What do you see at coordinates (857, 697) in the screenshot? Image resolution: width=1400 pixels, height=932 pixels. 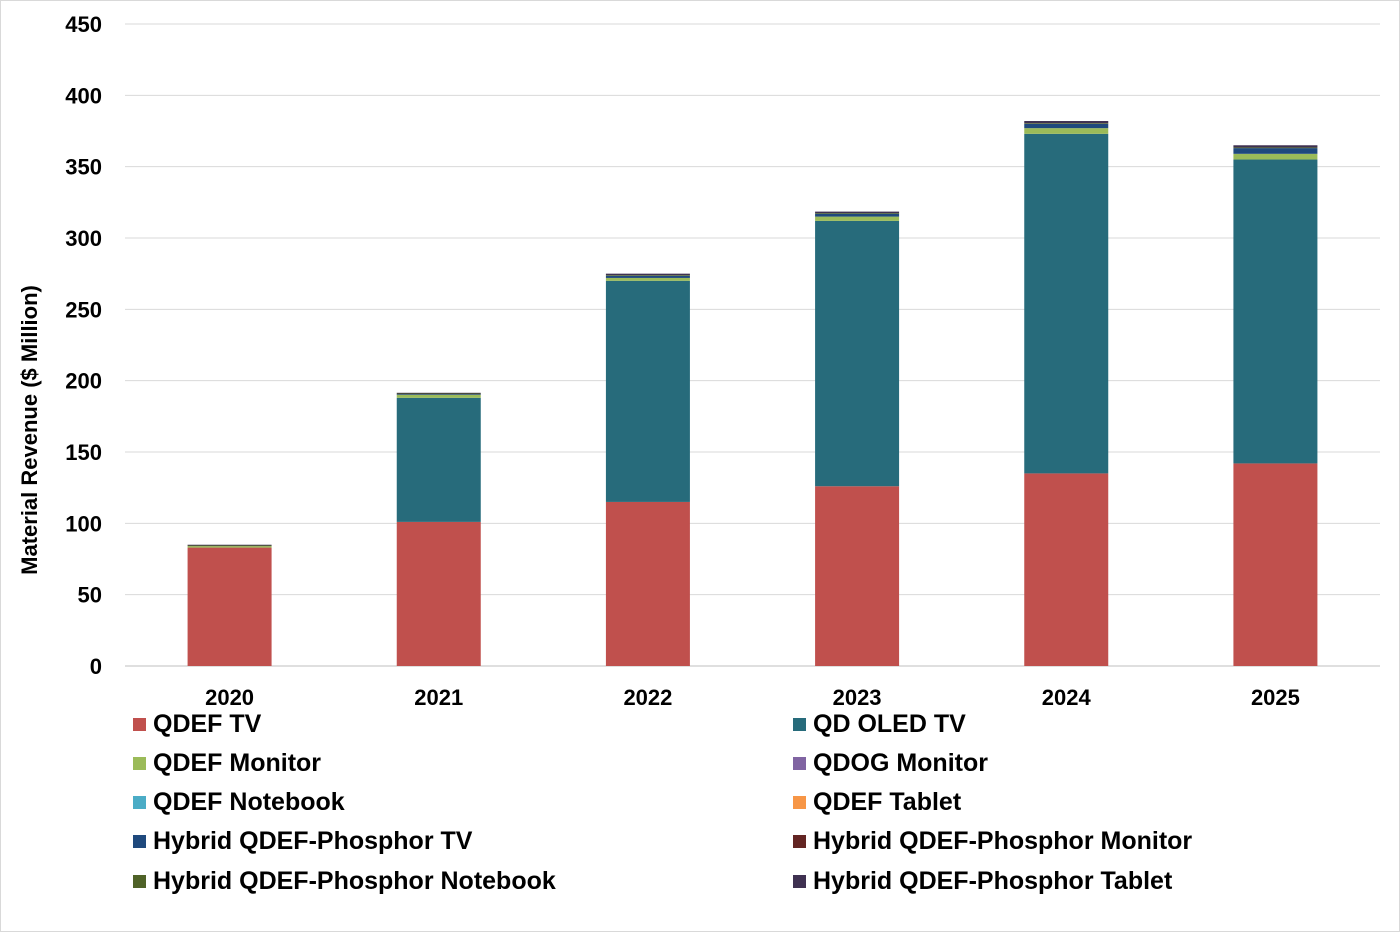 I see `x-tick-label: 2023` at bounding box center [857, 697].